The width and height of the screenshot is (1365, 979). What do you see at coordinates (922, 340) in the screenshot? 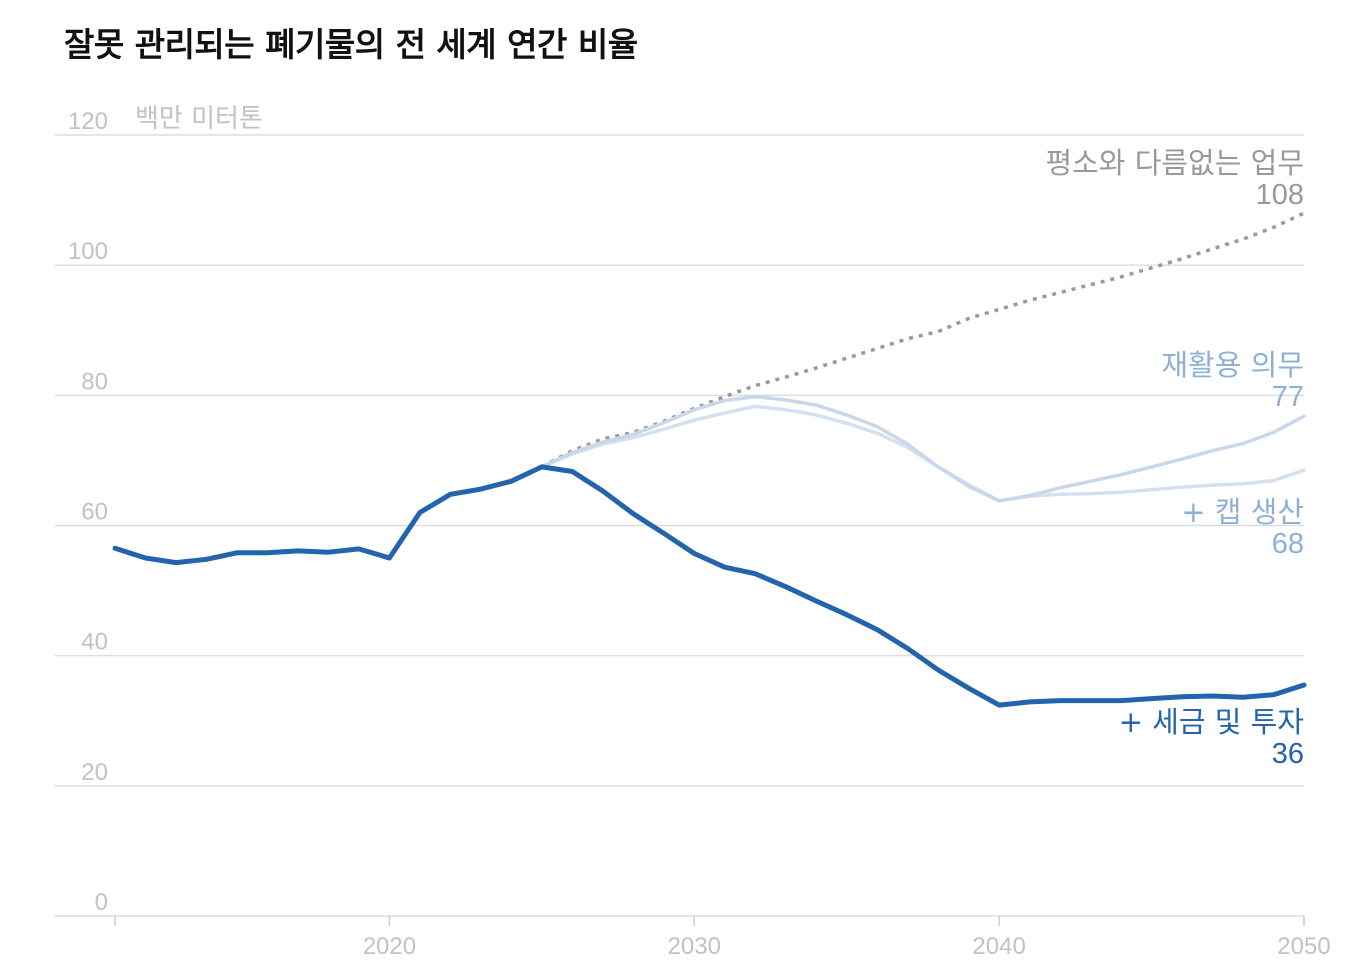
I see `series-line-business-as-usual` at bounding box center [922, 340].